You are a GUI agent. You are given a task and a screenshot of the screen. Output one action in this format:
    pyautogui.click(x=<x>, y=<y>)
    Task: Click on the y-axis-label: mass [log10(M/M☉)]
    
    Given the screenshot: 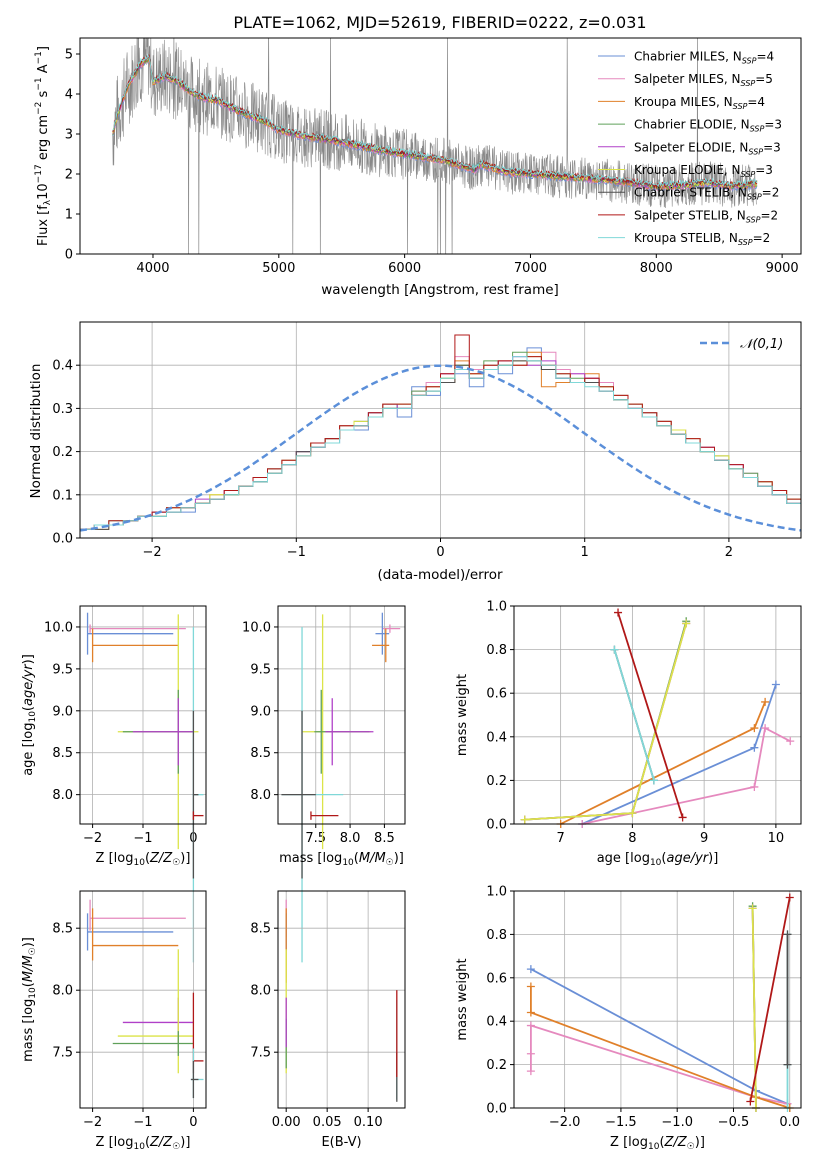 What is the action you would take?
    pyautogui.click(x=29, y=999)
    